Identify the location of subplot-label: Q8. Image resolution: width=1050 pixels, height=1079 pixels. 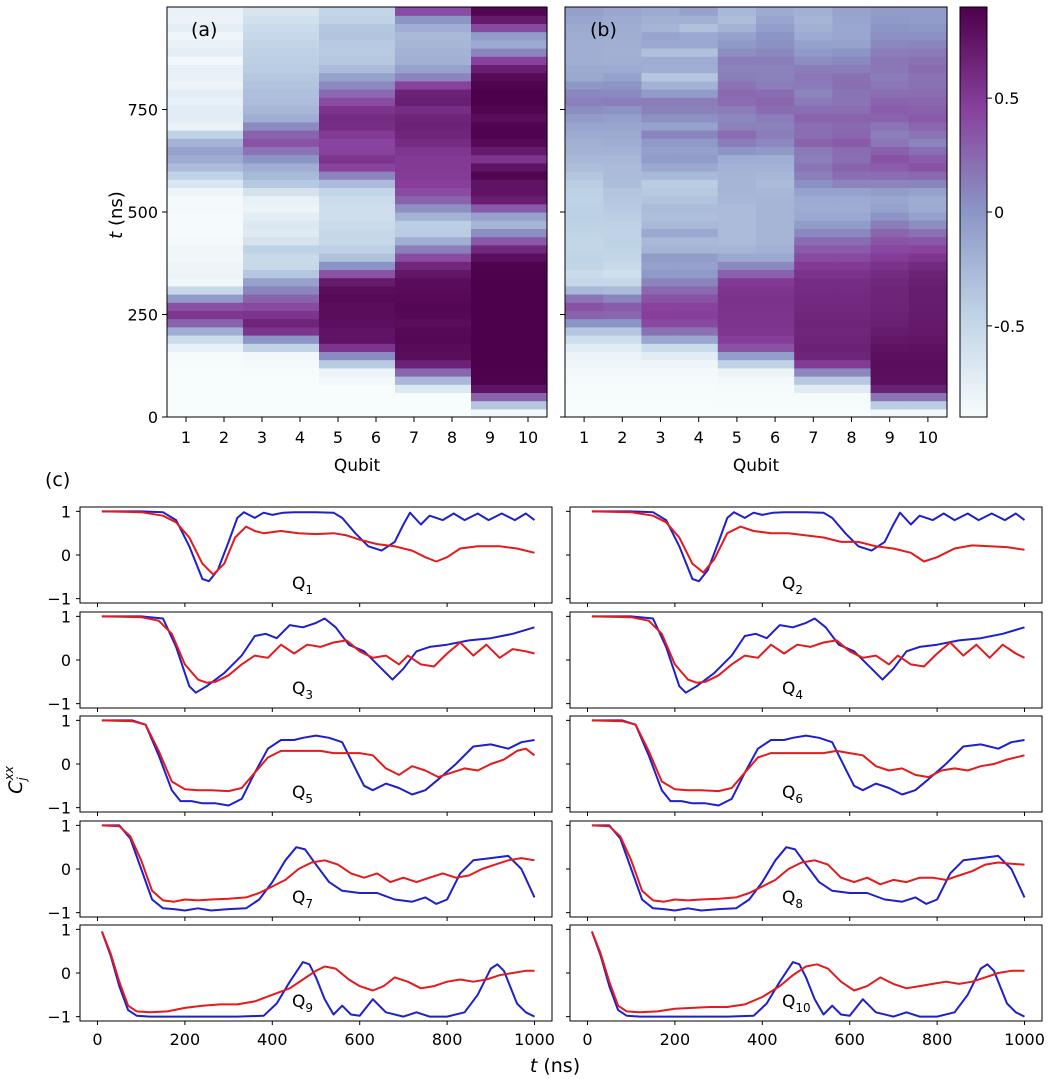
(792, 899).